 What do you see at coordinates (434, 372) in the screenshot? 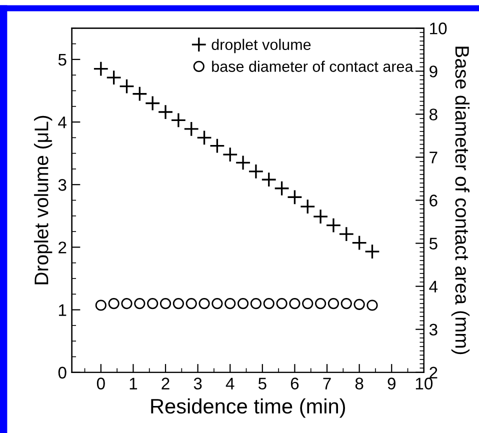
I see `y2-tick-label: 2` at bounding box center [434, 372].